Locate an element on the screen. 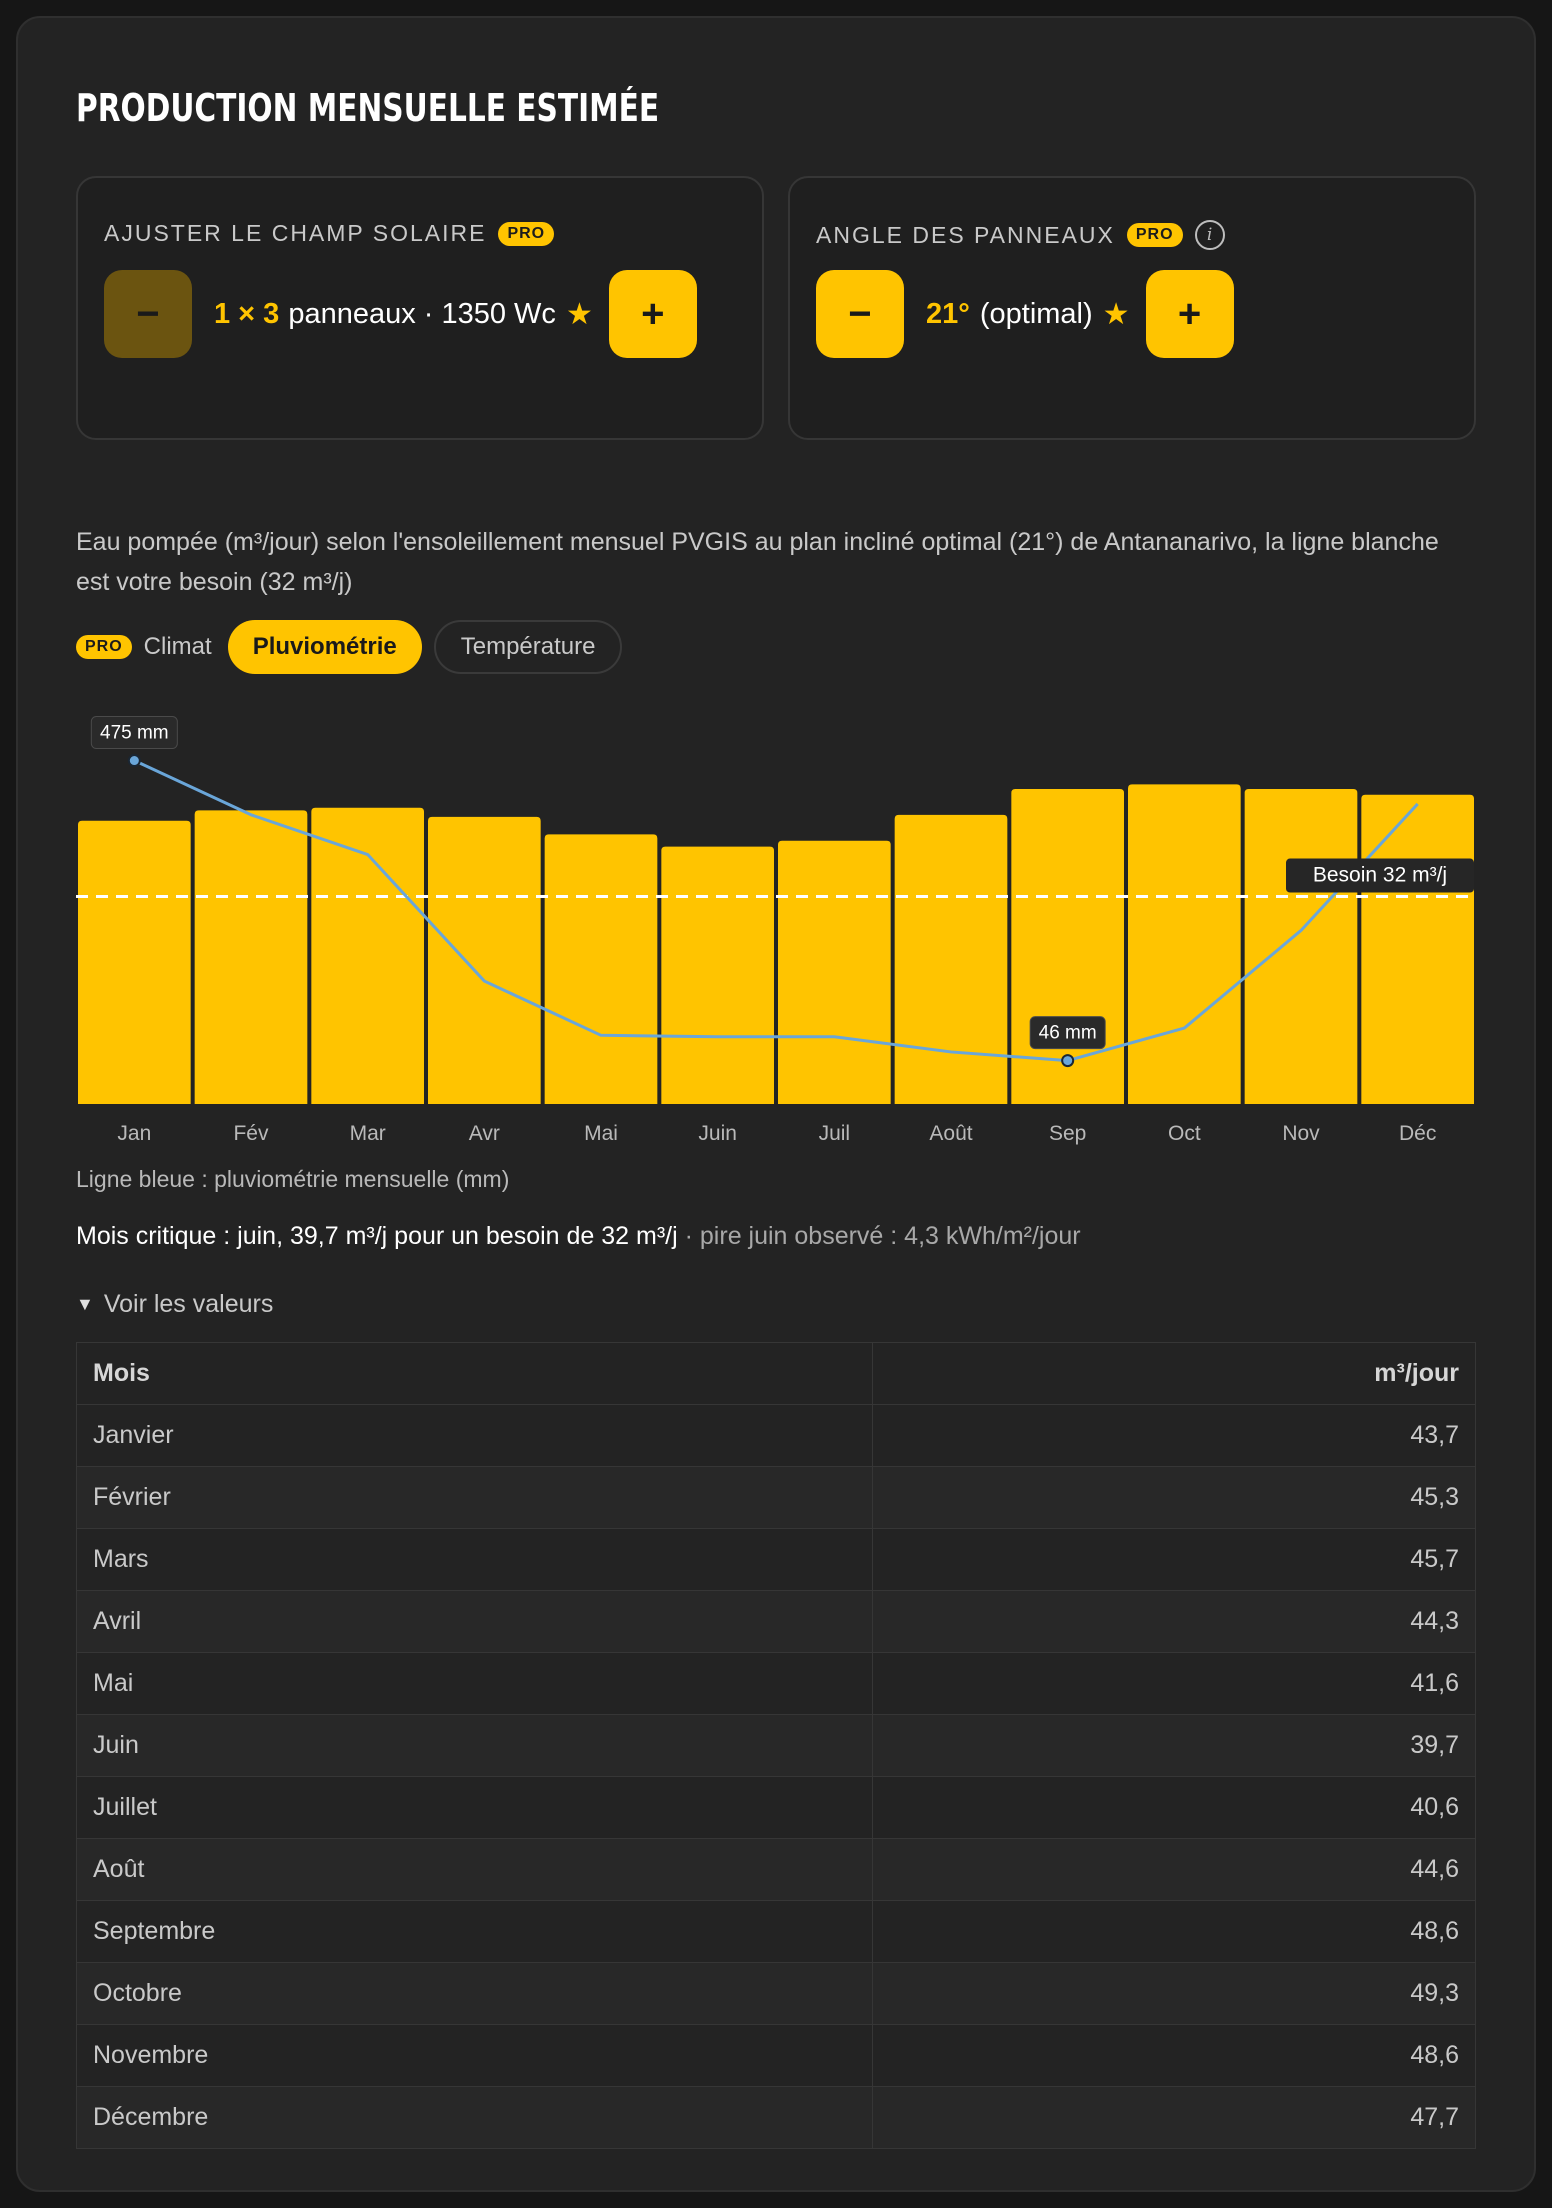 This screenshot has height=2208, width=1552. x-tick-label: Déc is located at coordinates (1417, 1133).